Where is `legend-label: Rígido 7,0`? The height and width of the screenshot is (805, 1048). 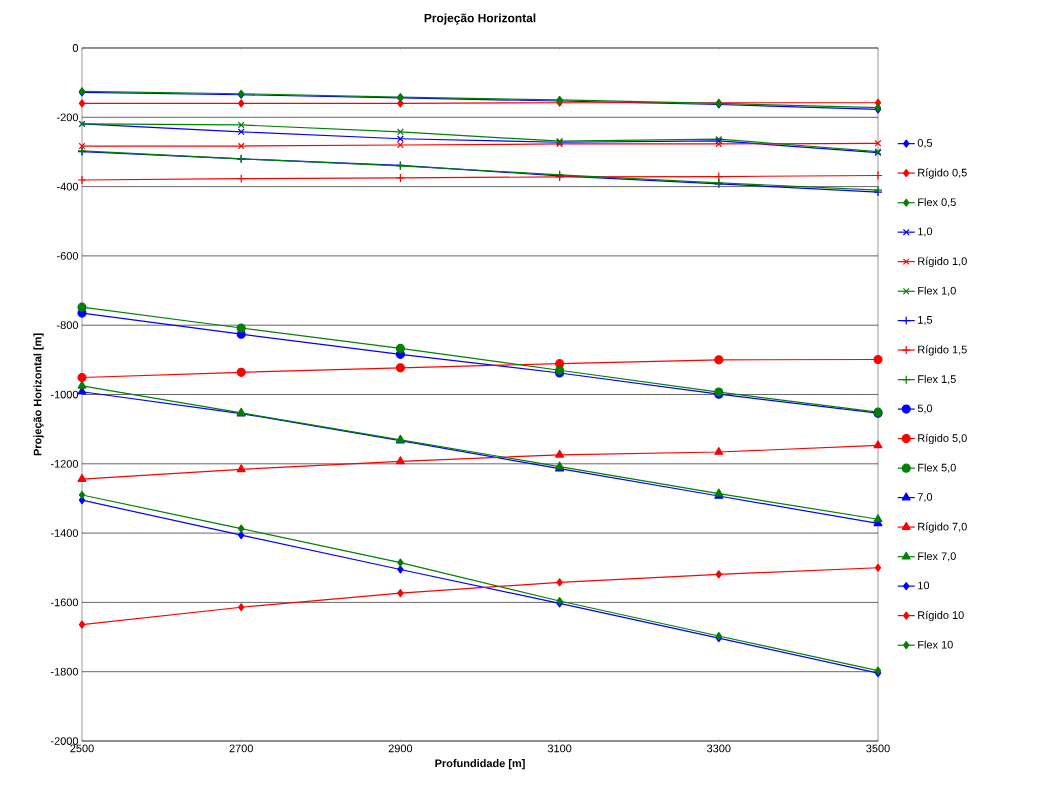
legend-label: Rígido 7,0 is located at coordinates (942, 527).